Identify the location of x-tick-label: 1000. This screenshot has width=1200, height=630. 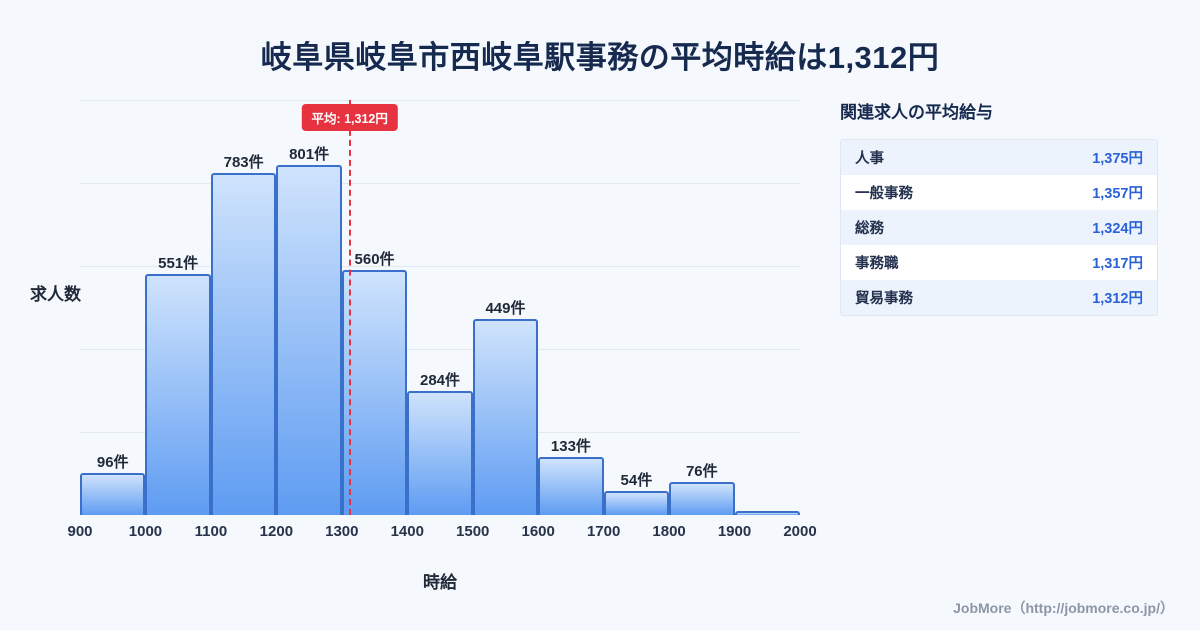
(145, 531).